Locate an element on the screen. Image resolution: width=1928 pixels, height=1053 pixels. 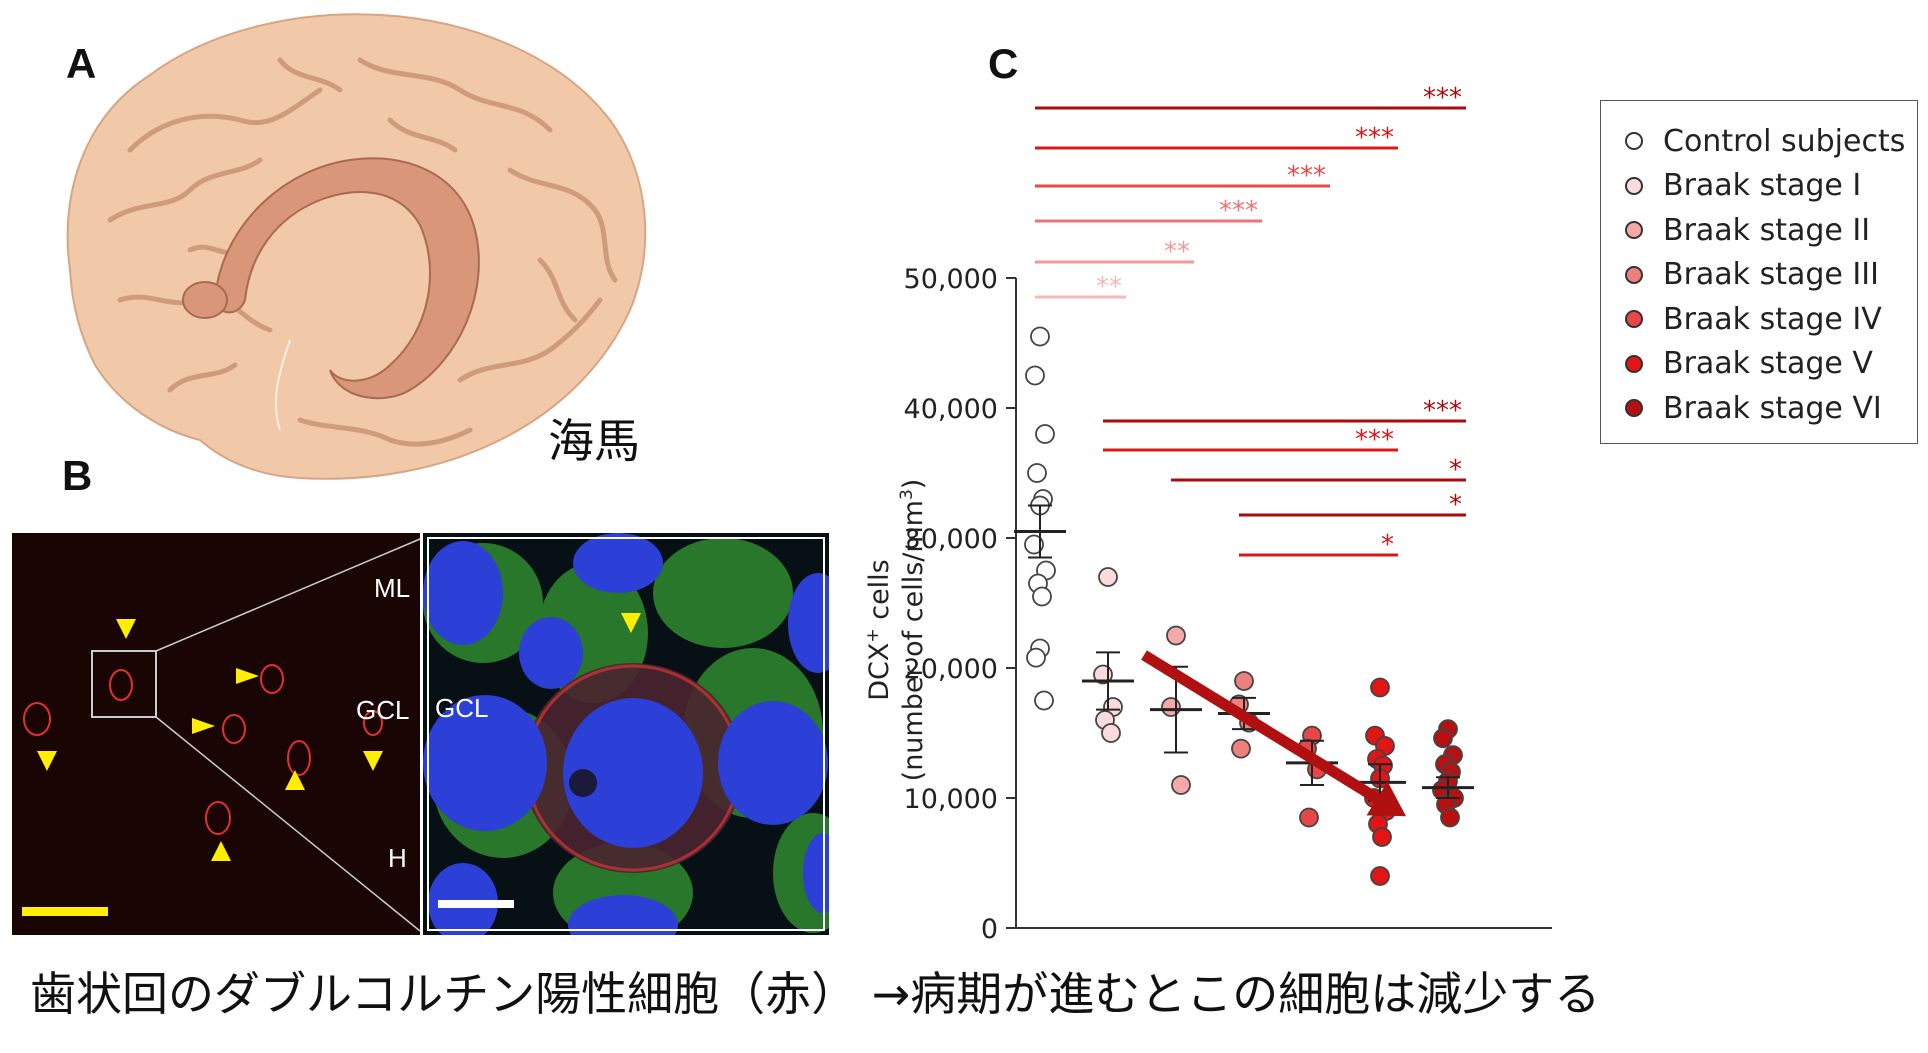
legend-label: Braak stage IV is located at coordinates (1772, 319).